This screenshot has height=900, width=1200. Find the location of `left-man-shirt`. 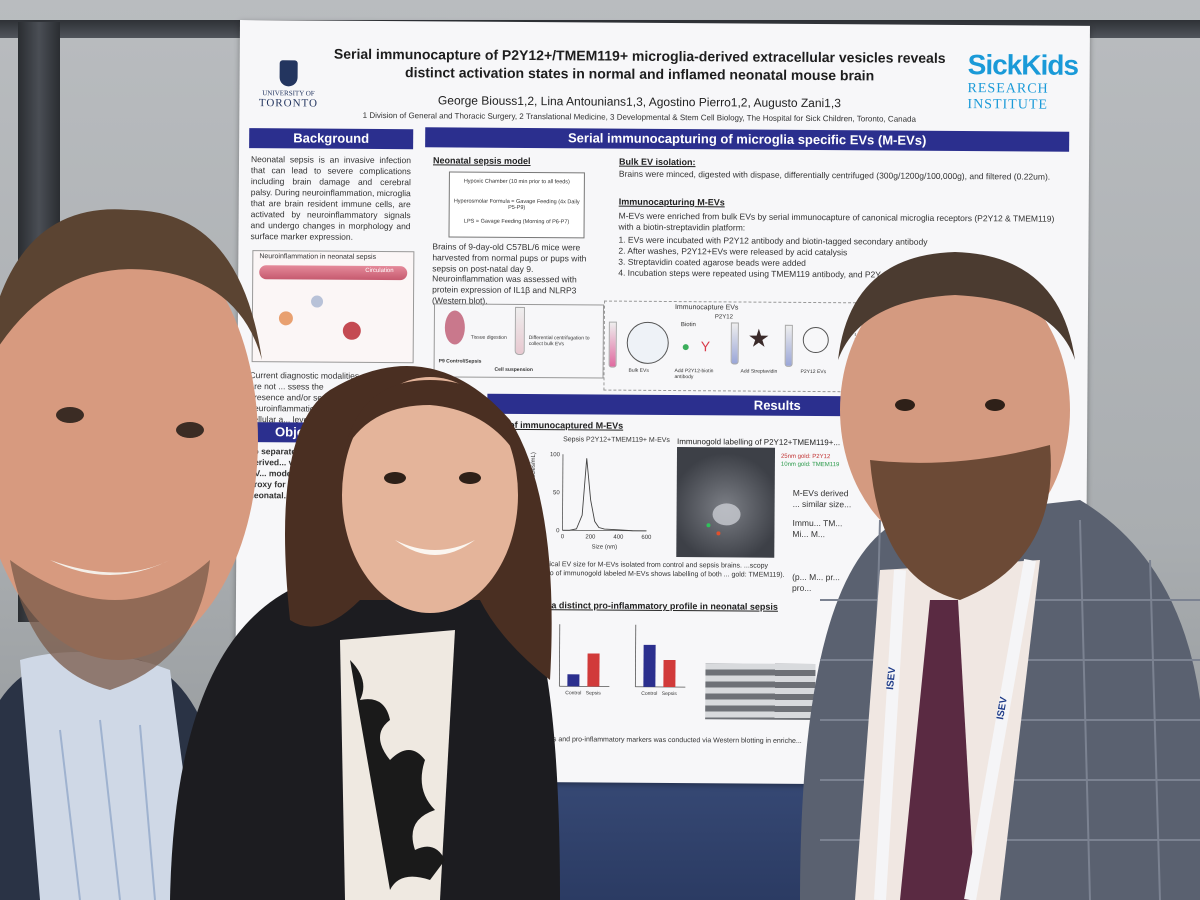

left-man-shirt is located at coordinates (110, 776).